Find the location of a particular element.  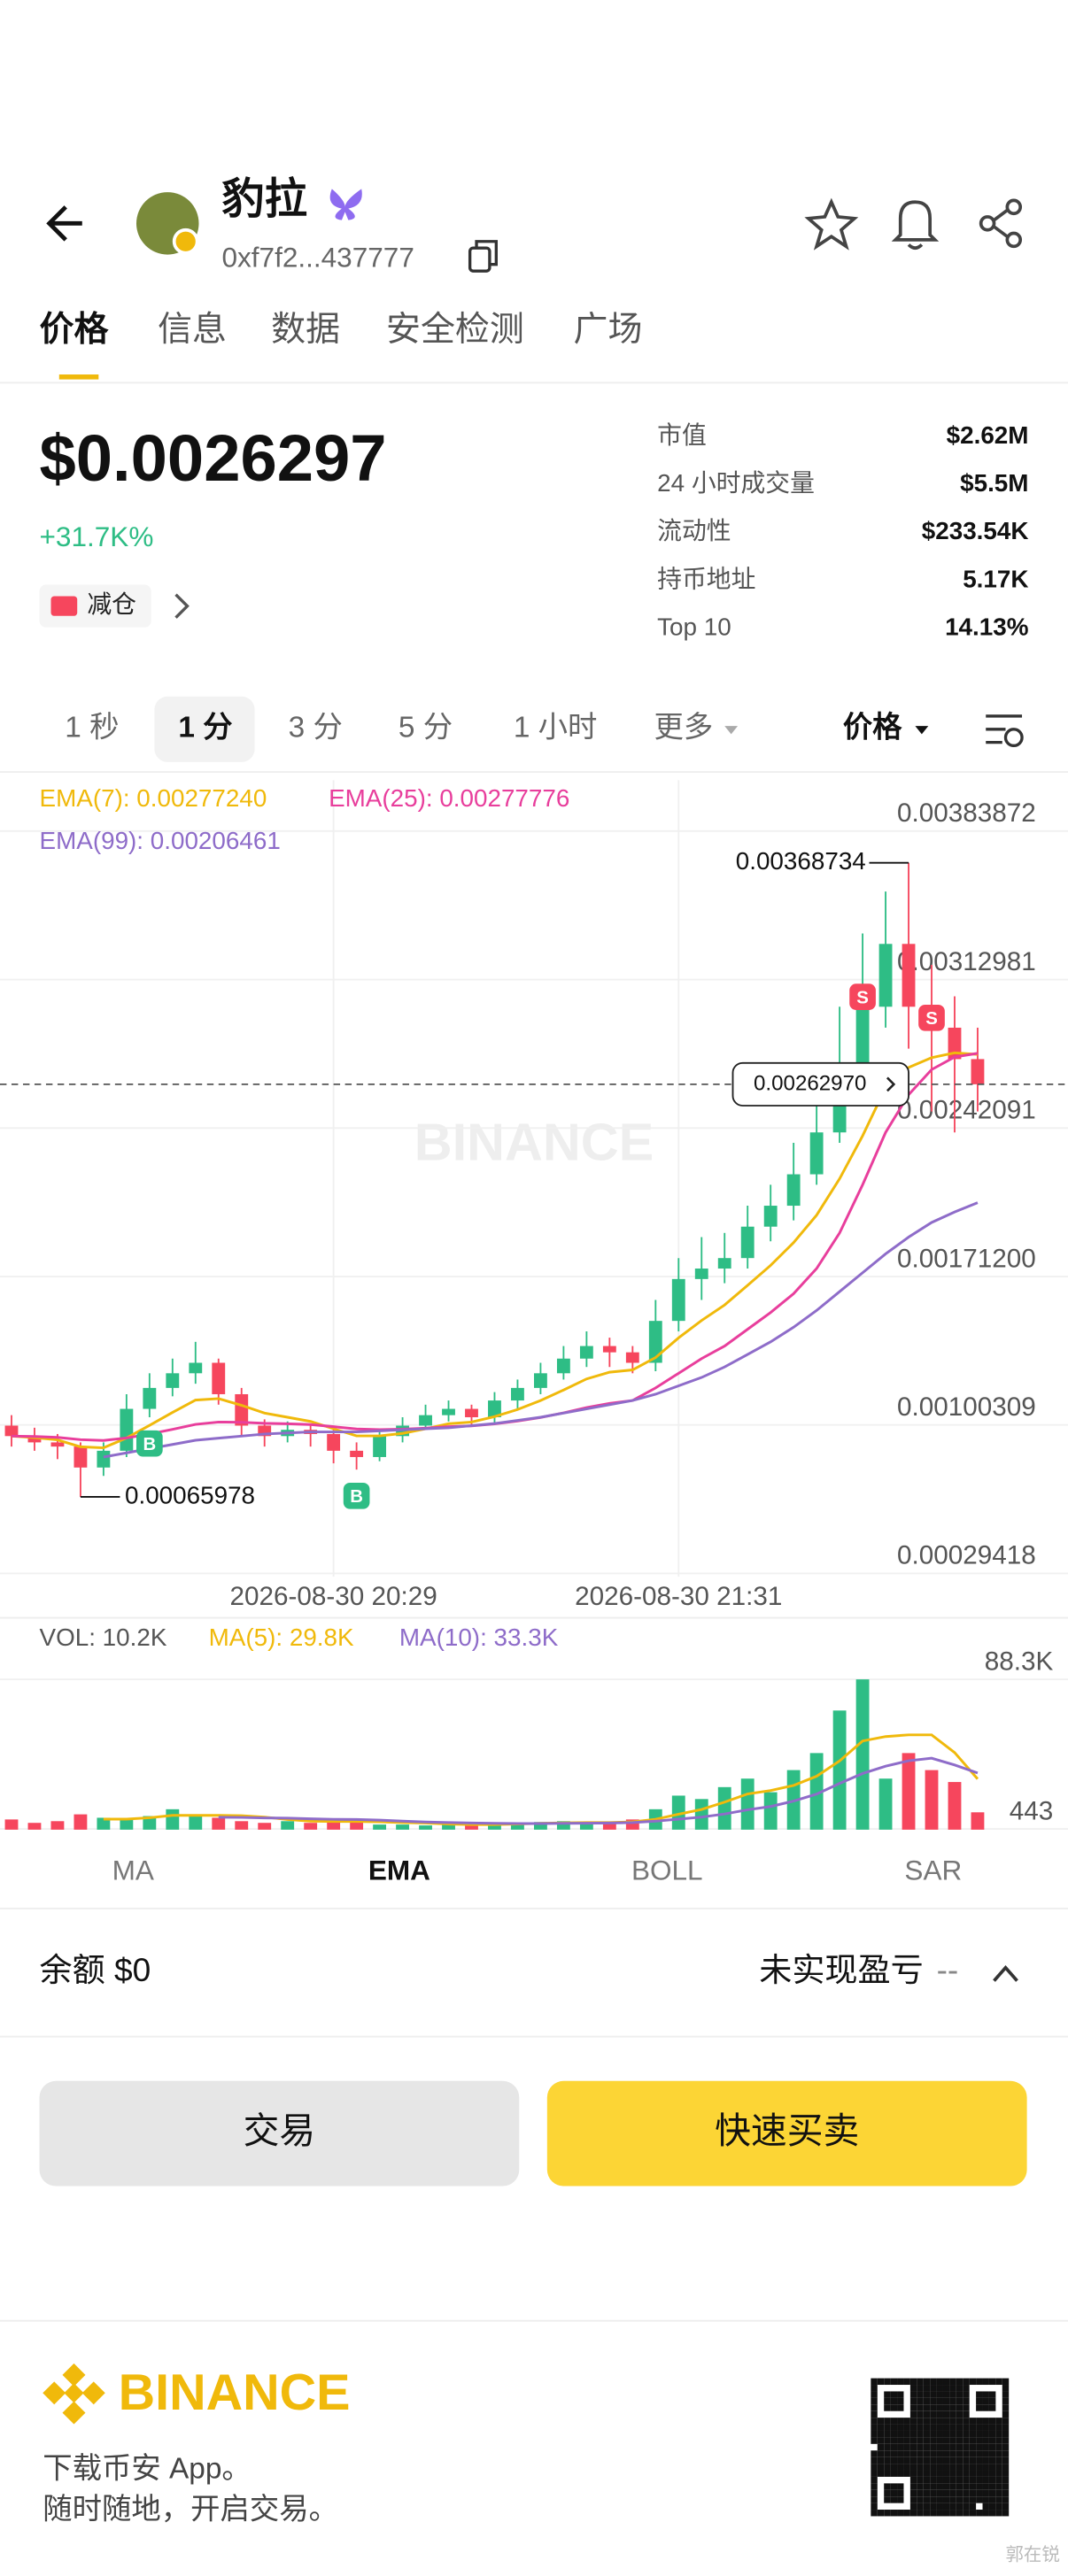

stat-label: Top 10 is located at coordinates (694, 627).